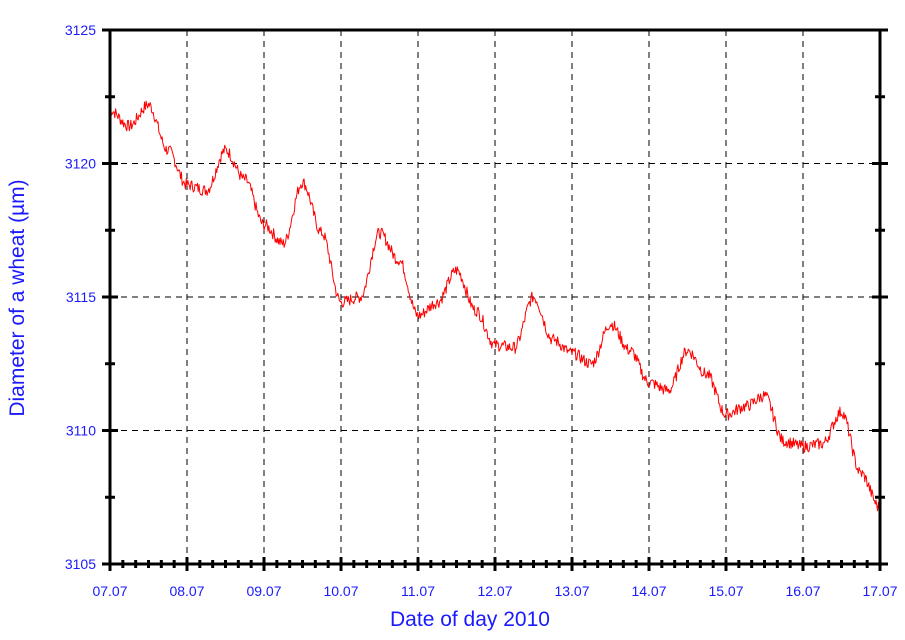 The height and width of the screenshot is (640, 905). What do you see at coordinates (263, 591) in the screenshot?
I see `x-tick-label: 09.07` at bounding box center [263, 591].